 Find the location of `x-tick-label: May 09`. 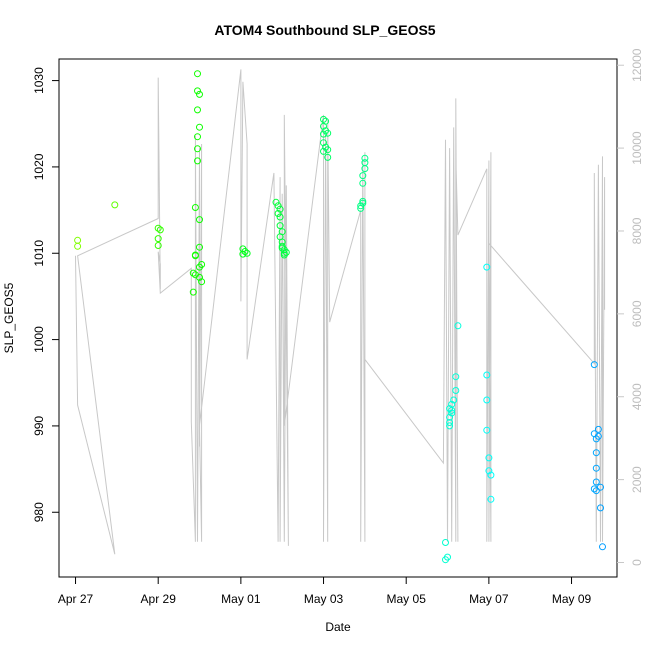

x-tick-label: May 09 is located at coordinates (572, 599).